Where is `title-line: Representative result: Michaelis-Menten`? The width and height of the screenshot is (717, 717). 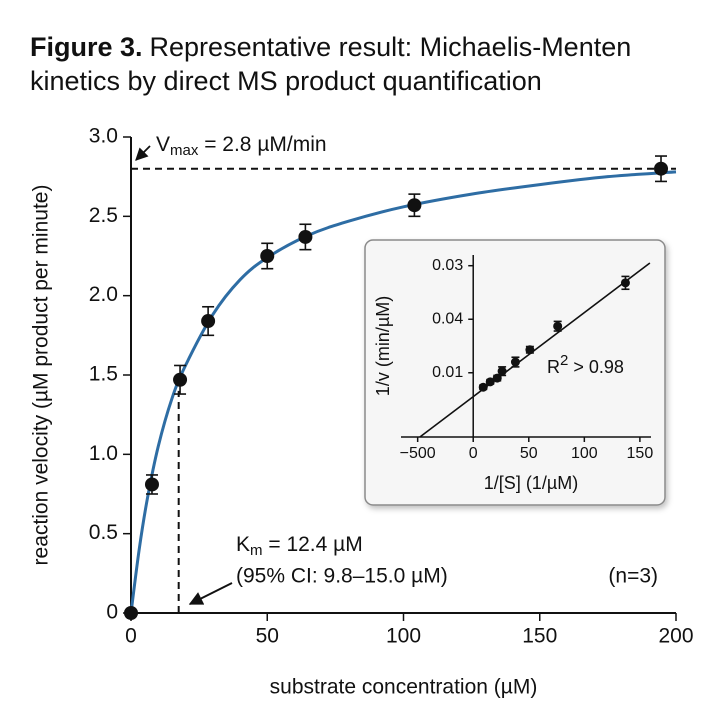
title-line: Representative result: Michaelis-Menten is located at coordinates (391, 47).